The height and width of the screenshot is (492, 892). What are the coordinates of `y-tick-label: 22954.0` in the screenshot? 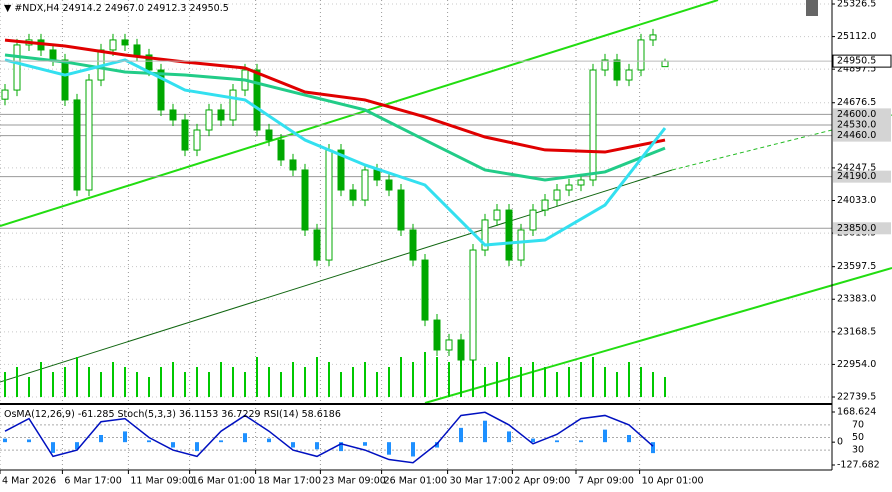 It's located at (856, 364).